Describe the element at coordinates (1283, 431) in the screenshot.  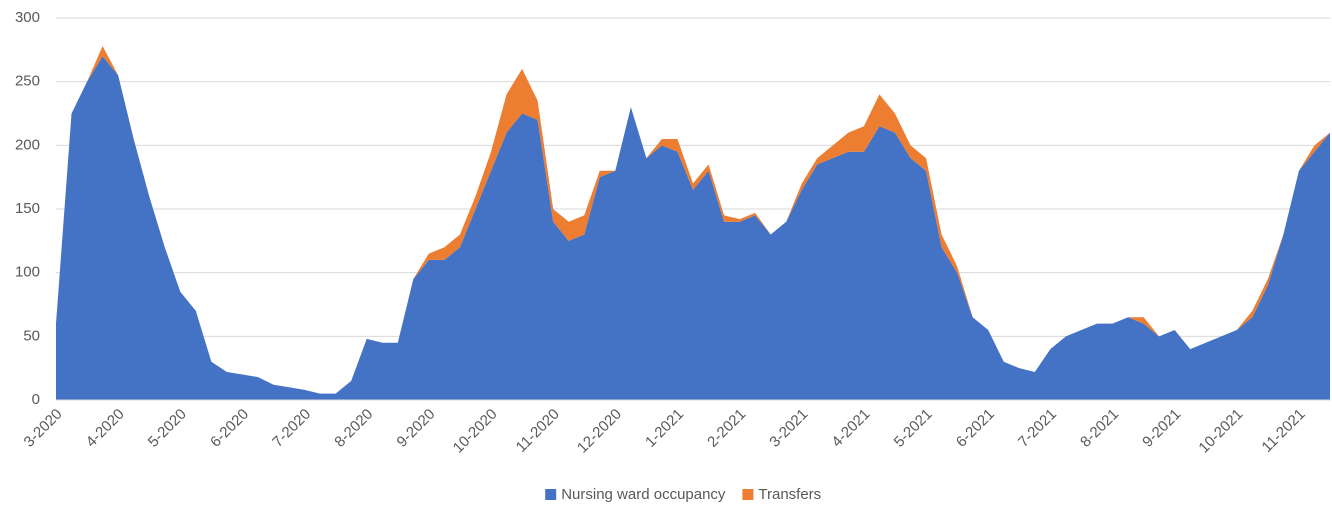
I see `x-tick-label: 11-2021` at that location.